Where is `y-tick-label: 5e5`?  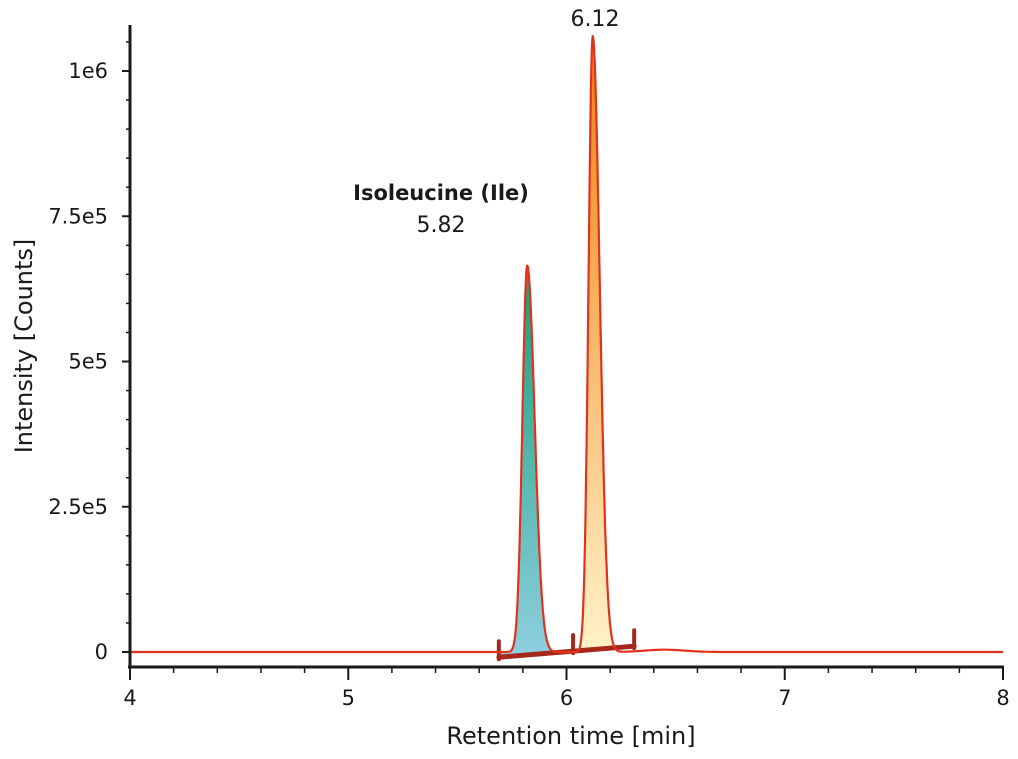
y-tick-label: 5e5 is located at coordinates (88, 362).